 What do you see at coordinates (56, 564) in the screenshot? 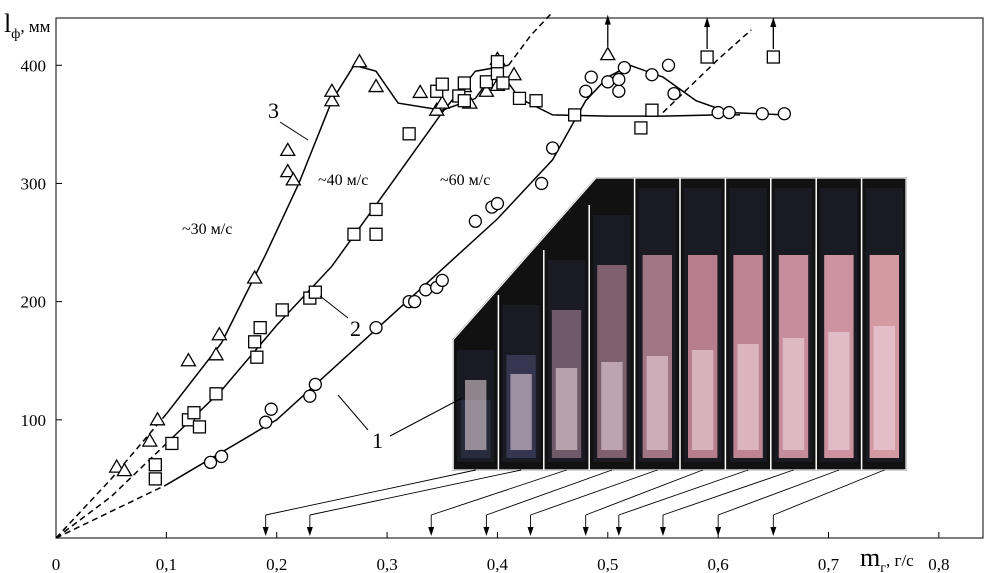
I see `x-tick-label: 0` at bounding box center [56, 564].